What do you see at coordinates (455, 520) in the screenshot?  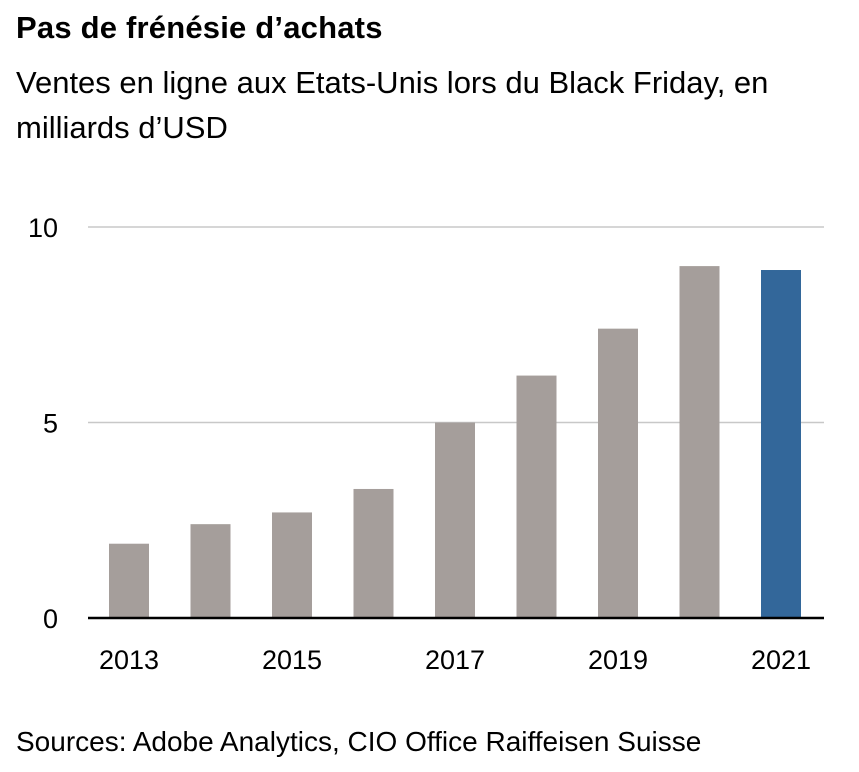 I see `bar-2017` at bounding box center [455, 520].